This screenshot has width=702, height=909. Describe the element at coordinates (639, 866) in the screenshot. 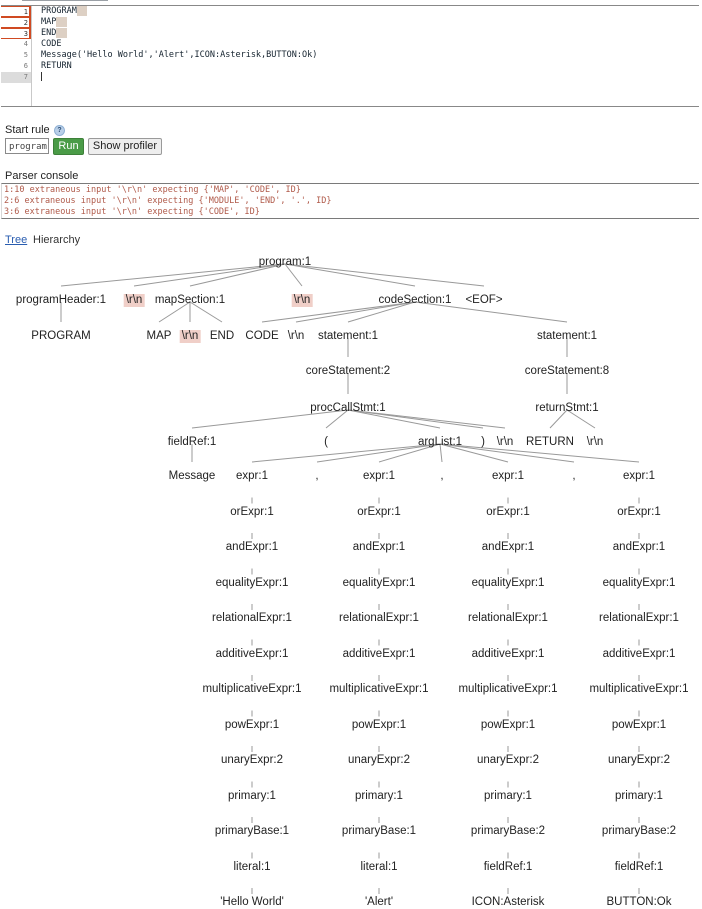

I see `tree-node-col4-fieldref-1: fieldRef:1` at that location.